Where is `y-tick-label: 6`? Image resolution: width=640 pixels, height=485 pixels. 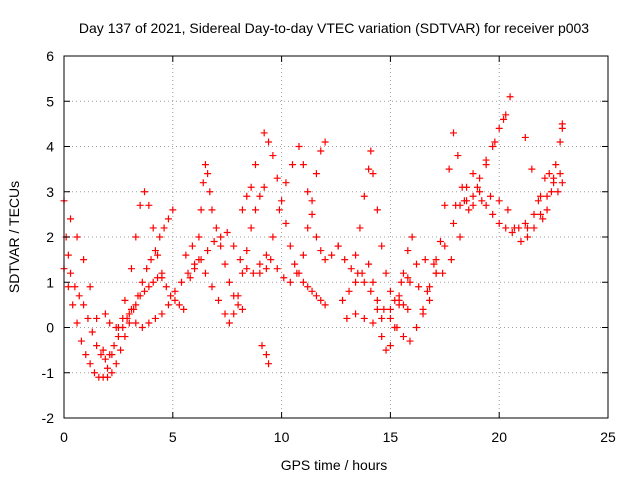
y-tick-label: 6 is located at coordinates (50, 56).